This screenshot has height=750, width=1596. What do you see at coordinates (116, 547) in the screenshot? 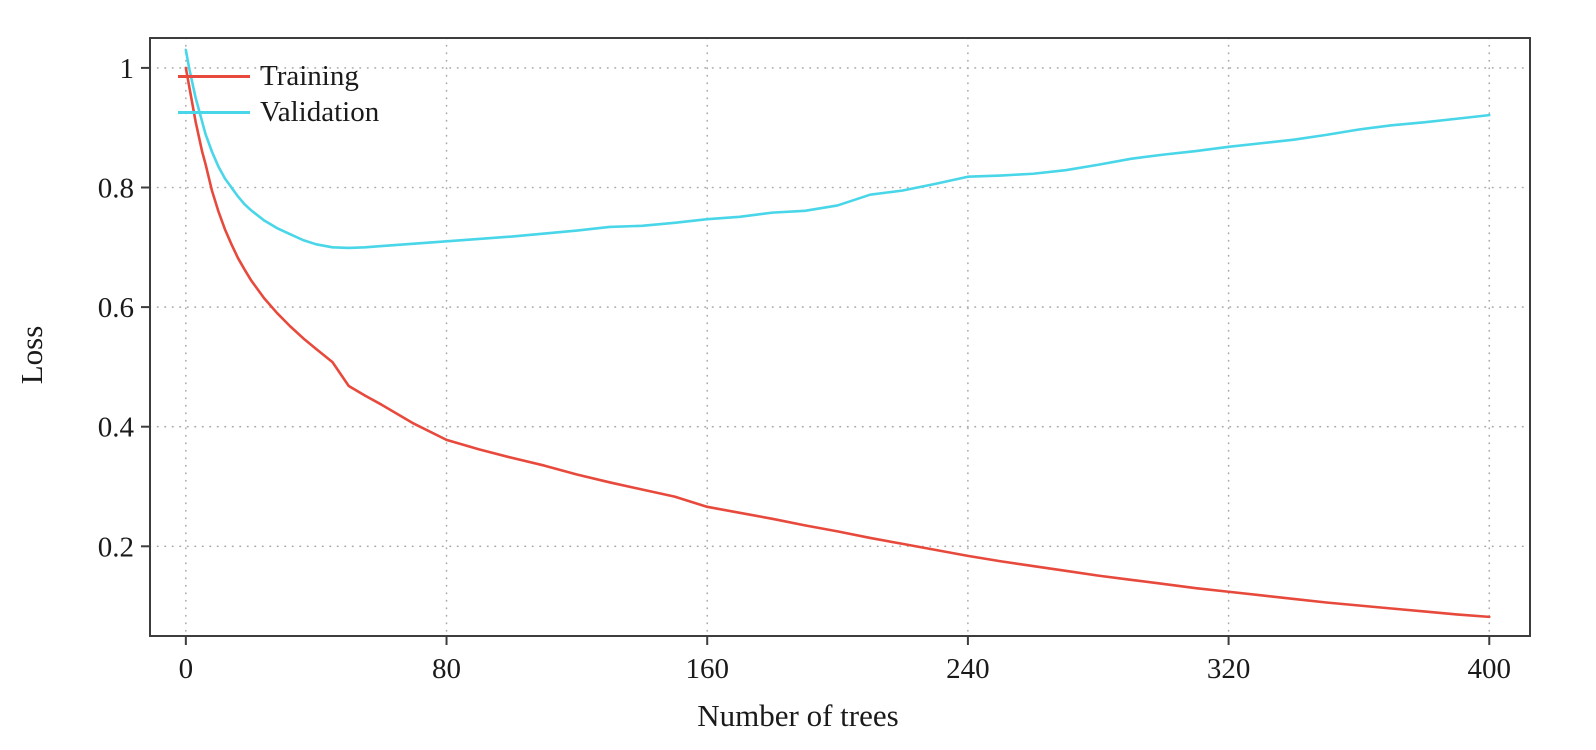
I see `y-tick-label: 0.2` at bounding box center [116, 547].